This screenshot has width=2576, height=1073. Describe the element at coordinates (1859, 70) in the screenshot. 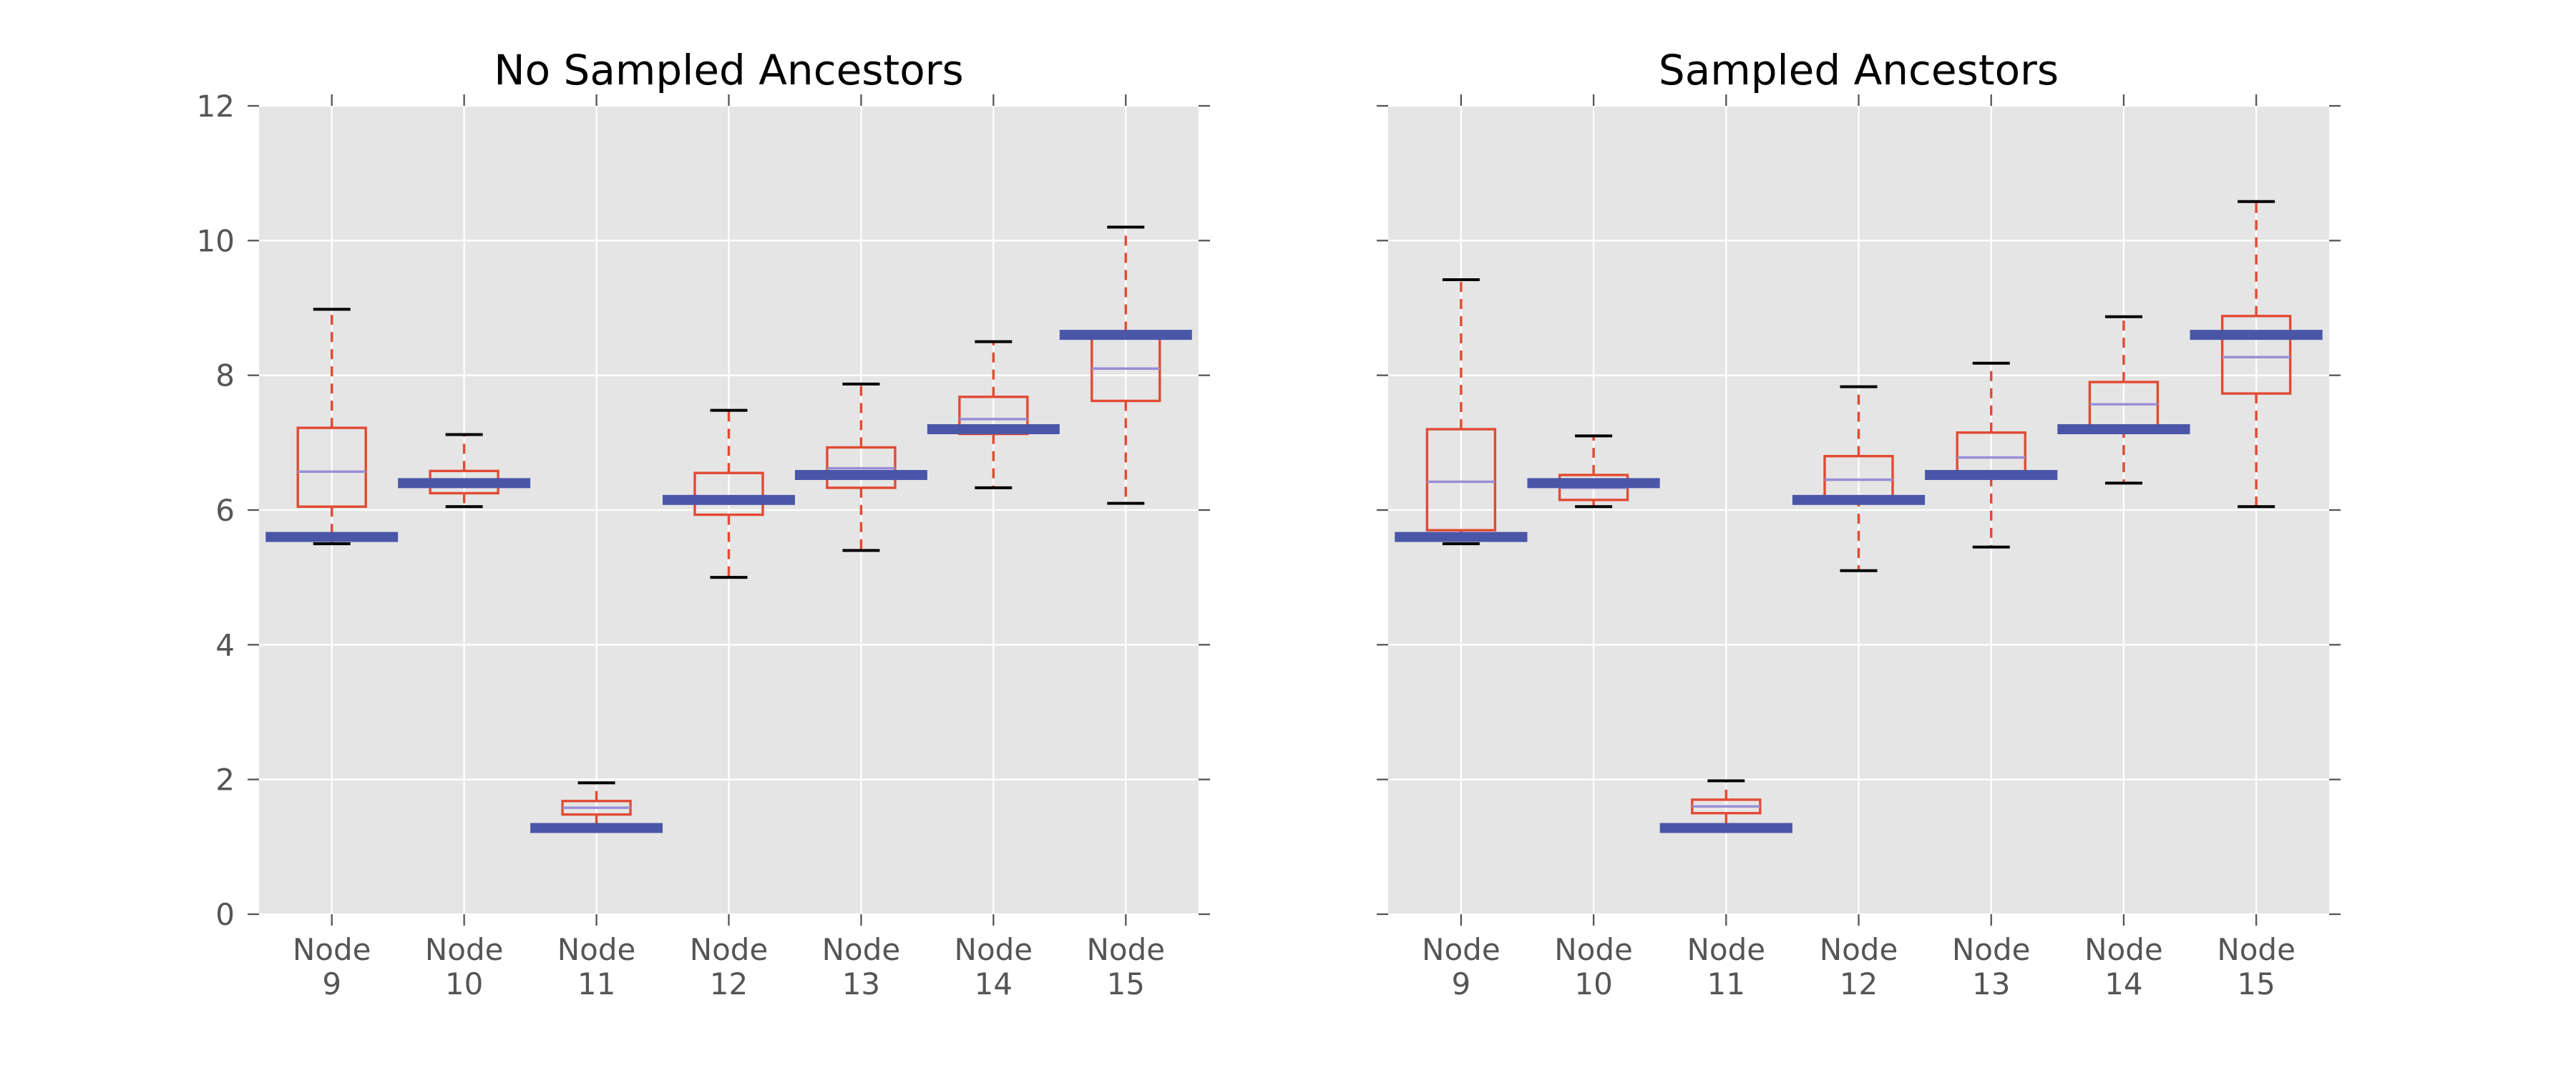

I see `chart-title: Sampled Ancestors` at that location.